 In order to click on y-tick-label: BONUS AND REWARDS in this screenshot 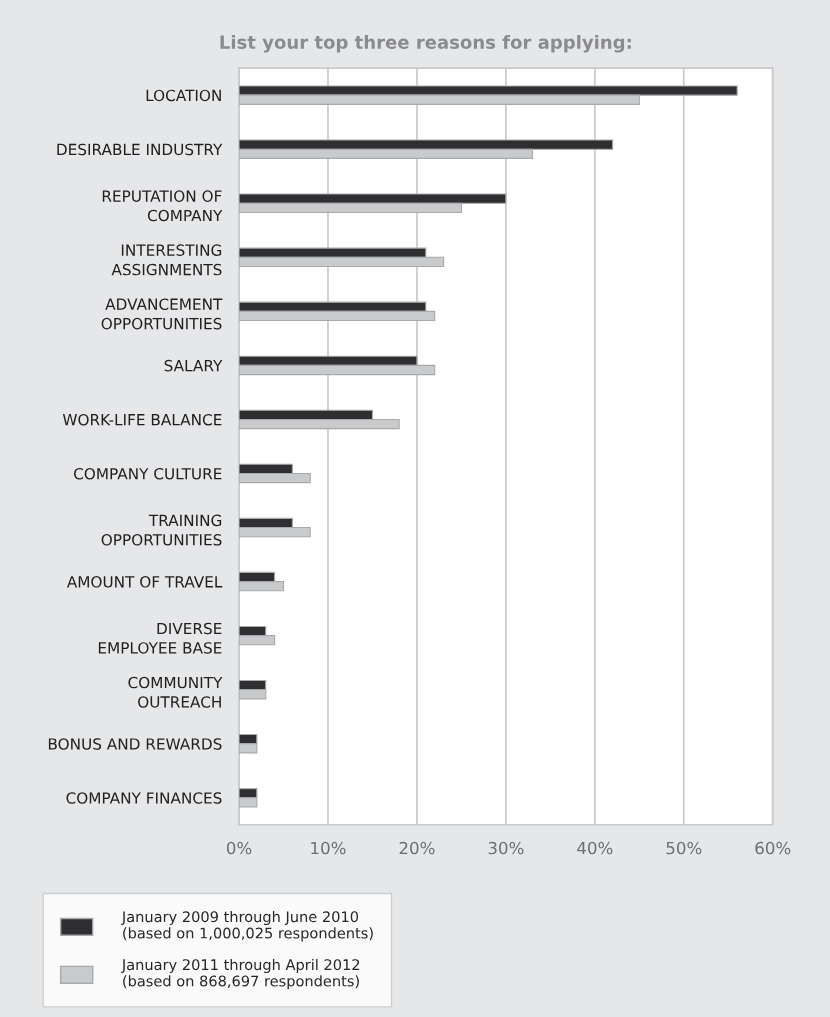, I will do `click(135, 744)`.